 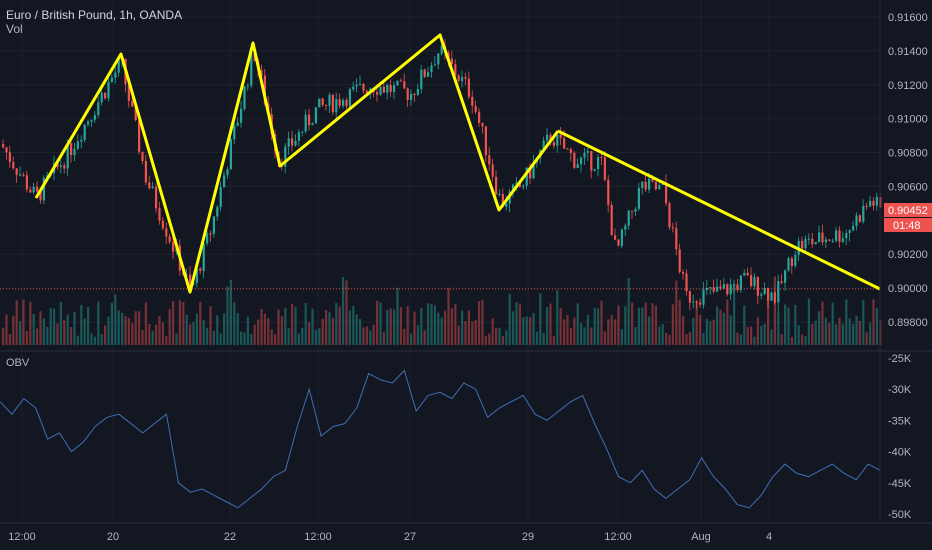 I want to click on time-axis: 12:00 20 22 12:00 27 29 12:00 Aug 4, so click(x=390, y=537).